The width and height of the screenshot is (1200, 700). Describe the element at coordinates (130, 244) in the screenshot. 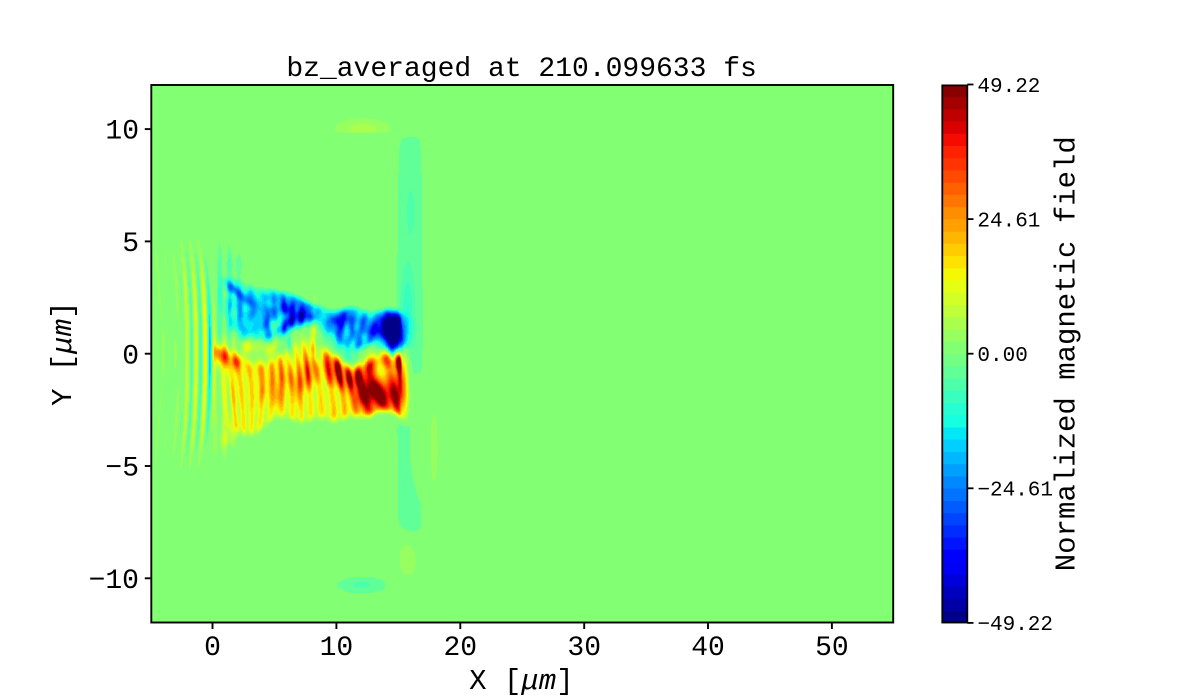

I see `svg-text: 5` at that location.